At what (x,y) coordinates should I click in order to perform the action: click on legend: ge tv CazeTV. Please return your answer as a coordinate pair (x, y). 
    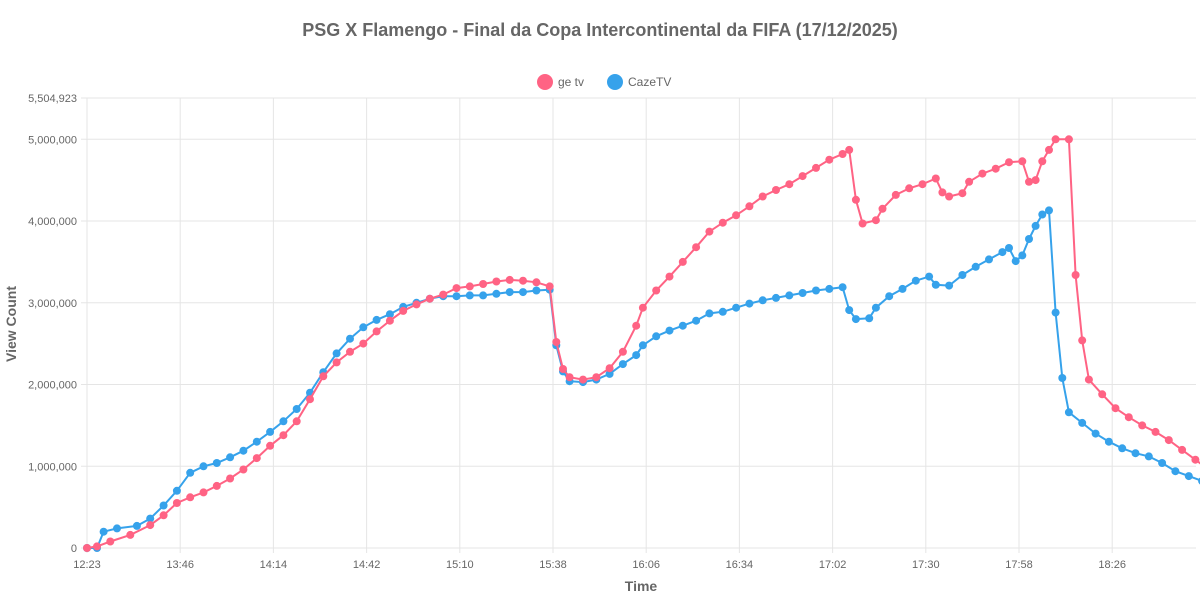
    Looking at the image, I should click on (604, 82).